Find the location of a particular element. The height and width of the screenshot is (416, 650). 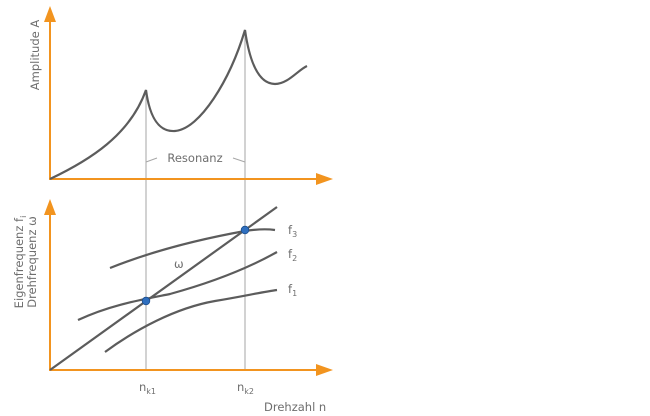

curve-label-f2: f2 is located at coordinates (292, 255).